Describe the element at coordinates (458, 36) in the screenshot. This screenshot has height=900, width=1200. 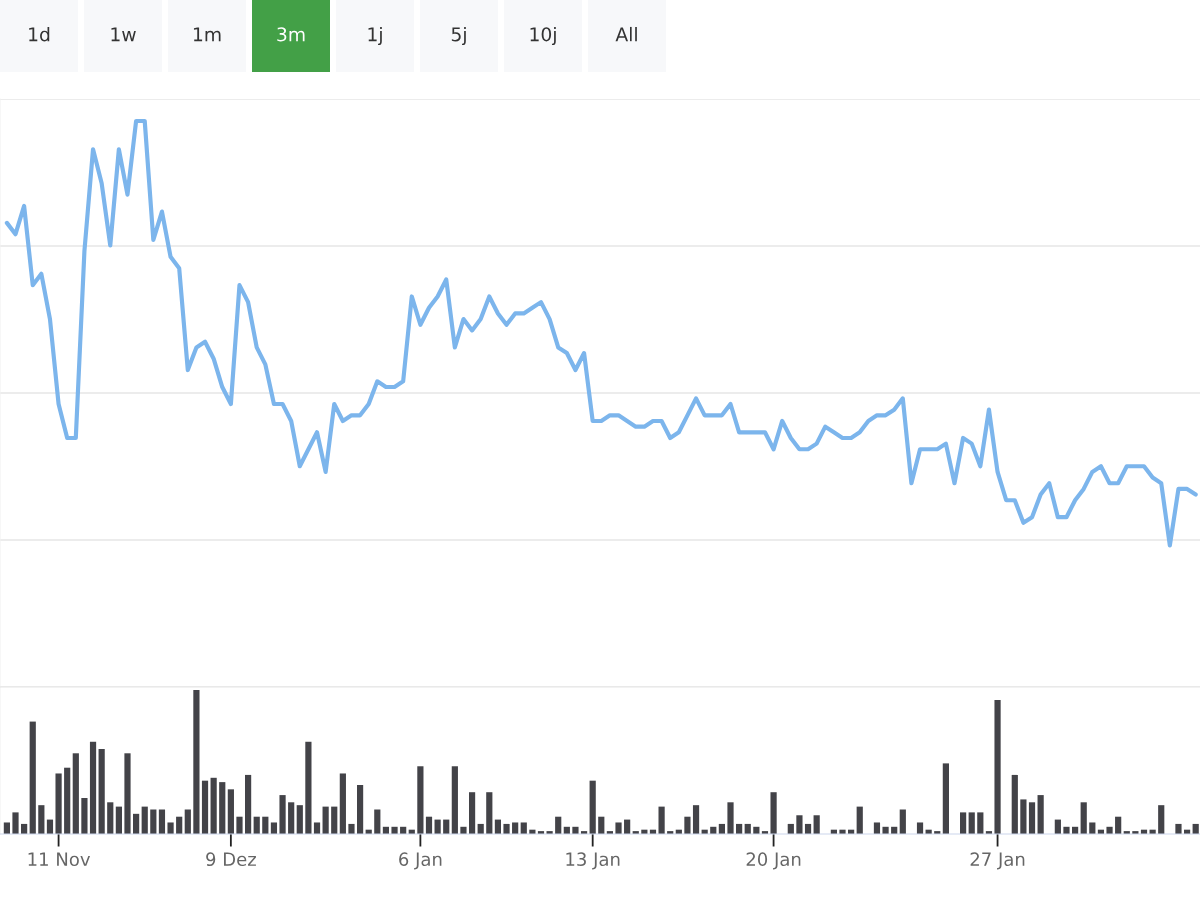
I see `category-label: 5j` at that location.